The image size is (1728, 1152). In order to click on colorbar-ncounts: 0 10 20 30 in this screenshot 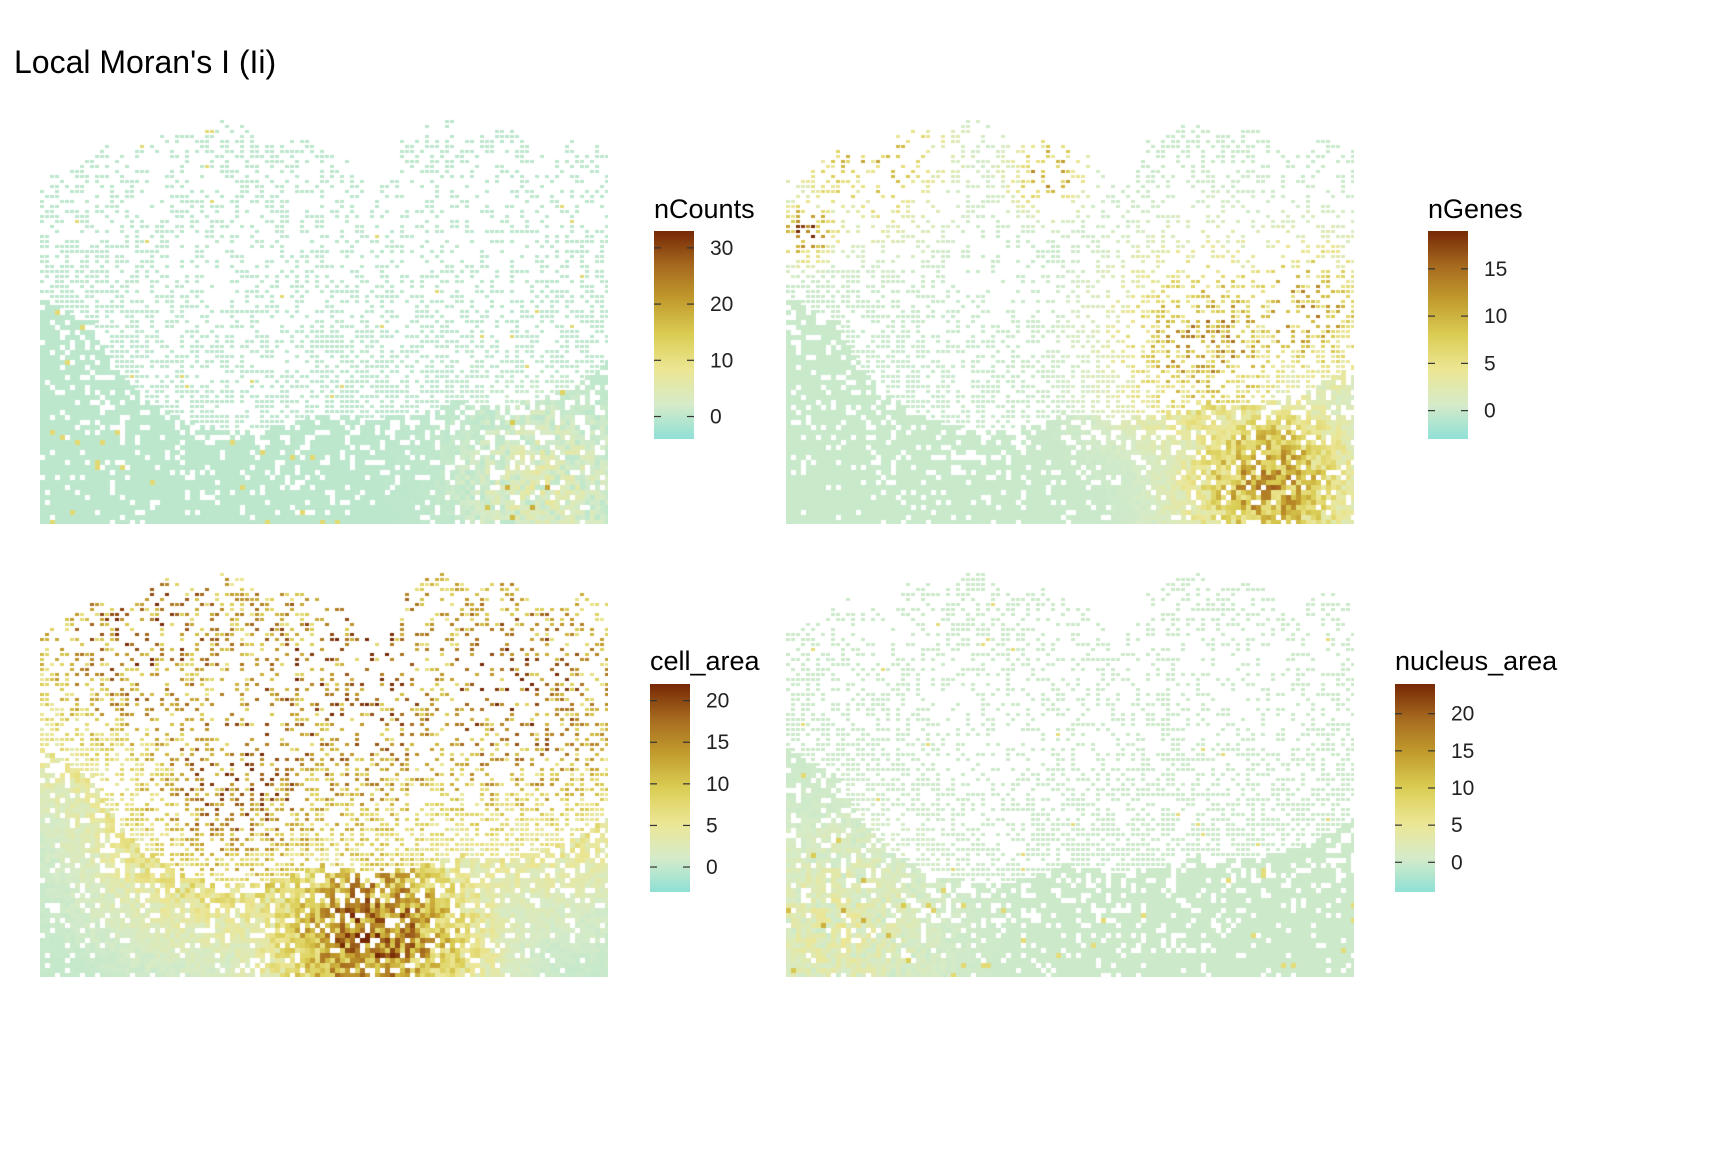, I will do `click(693, 335)`.